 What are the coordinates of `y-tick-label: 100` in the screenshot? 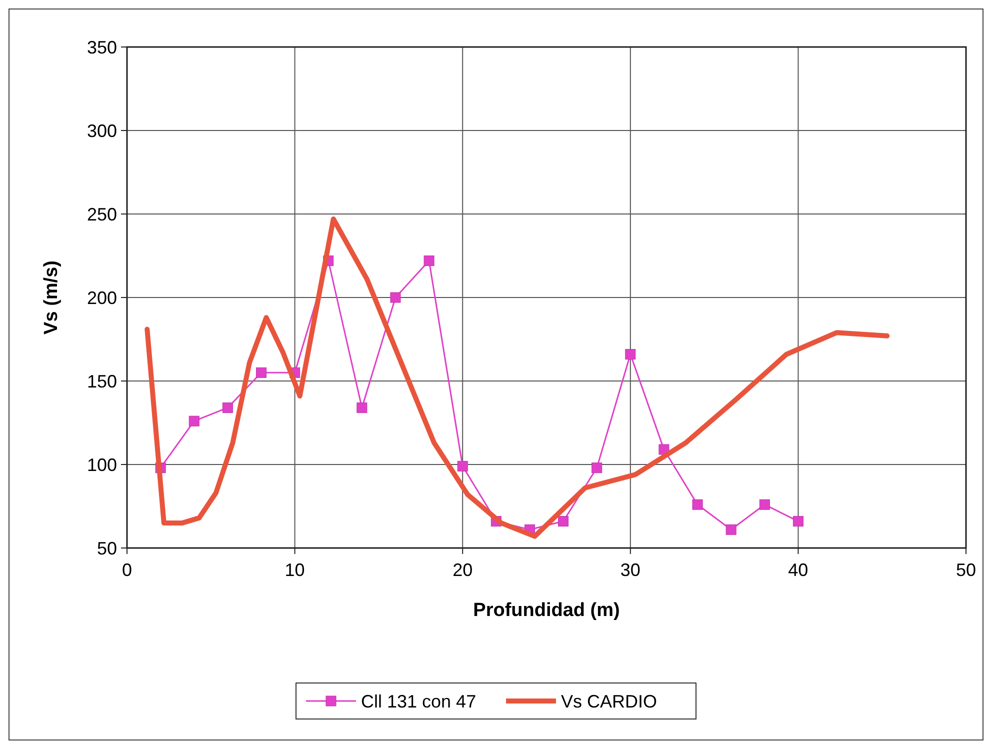 It's located at (101, 464).